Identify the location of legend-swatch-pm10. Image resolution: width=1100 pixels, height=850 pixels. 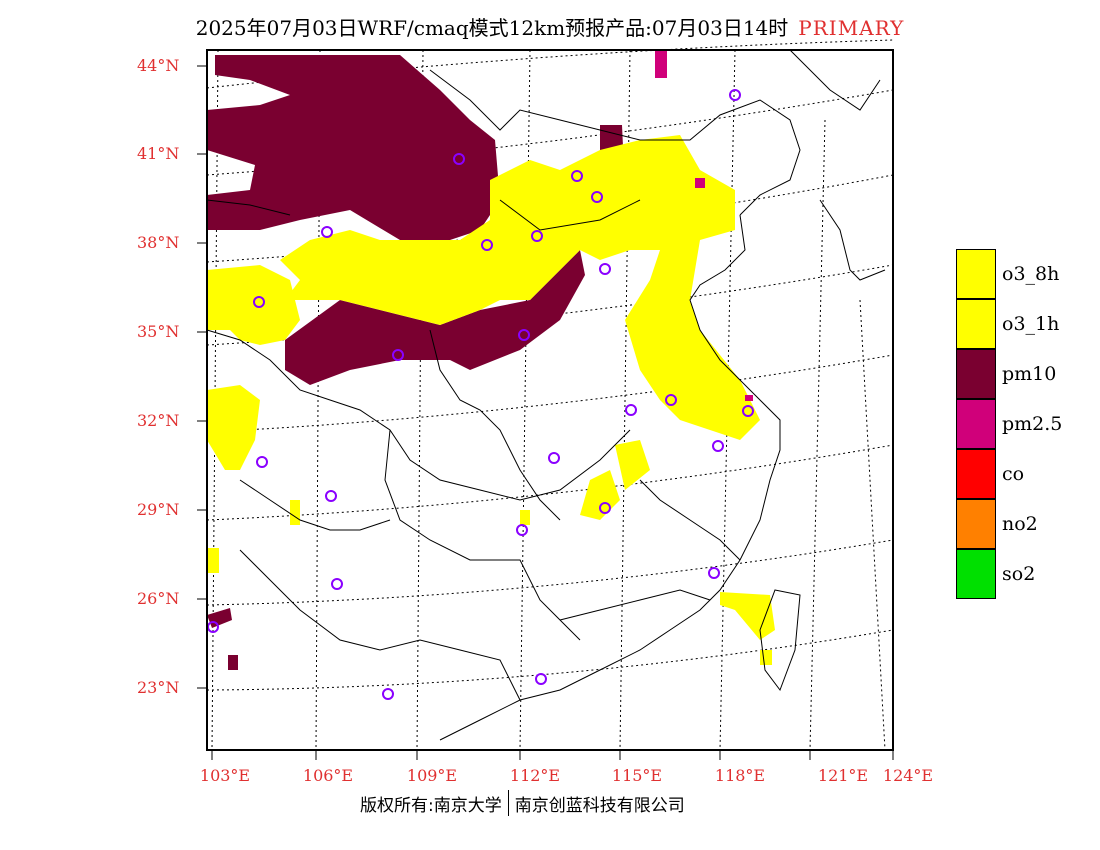
(976, 374).